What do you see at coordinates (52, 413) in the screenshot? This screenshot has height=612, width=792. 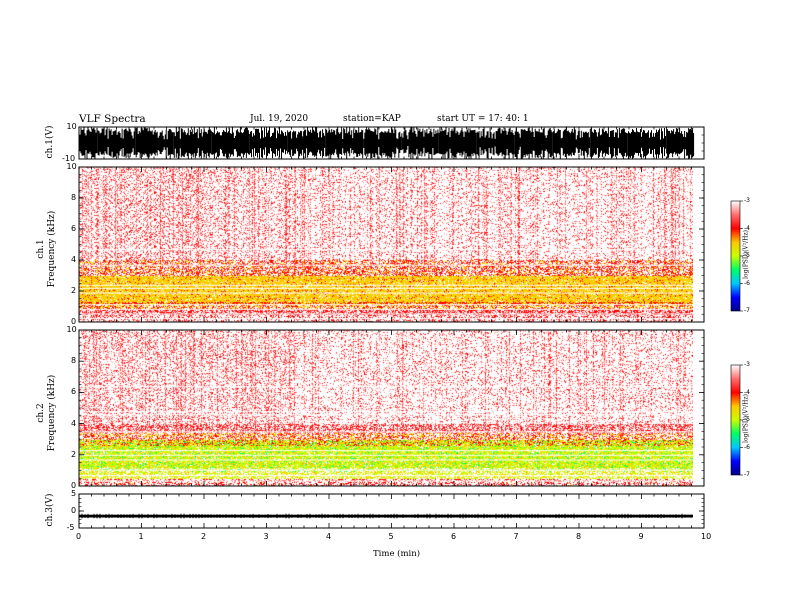 I see `ch2-frequency-label: Frequency (kHz)` at bounding box center [52, 413].